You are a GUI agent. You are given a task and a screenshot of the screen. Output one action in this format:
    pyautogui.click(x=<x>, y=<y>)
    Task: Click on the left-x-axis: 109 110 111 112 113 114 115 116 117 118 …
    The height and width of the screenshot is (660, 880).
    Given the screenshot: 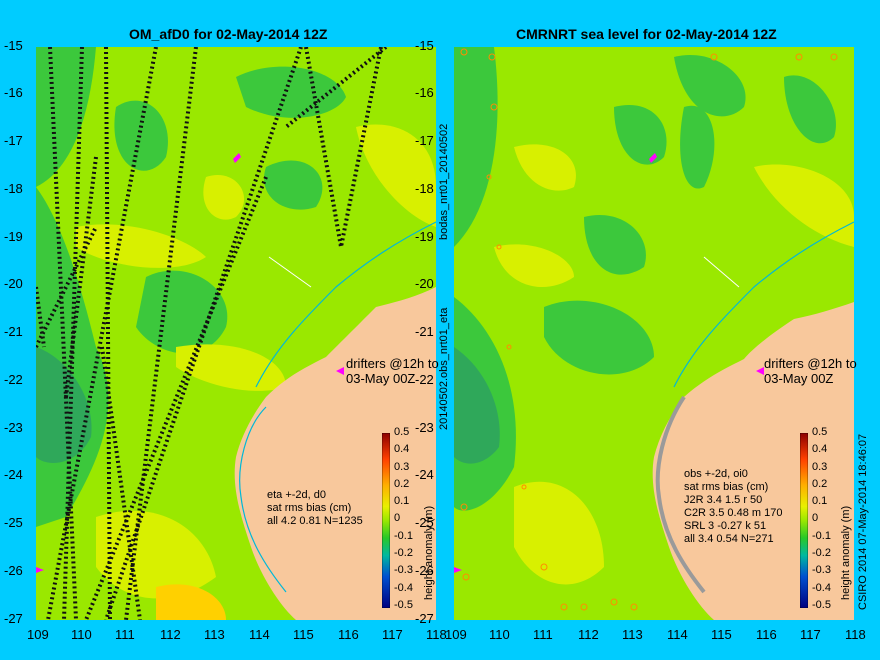 What is the action you would take?
    pyautogui.click(x=440, y=637)
    